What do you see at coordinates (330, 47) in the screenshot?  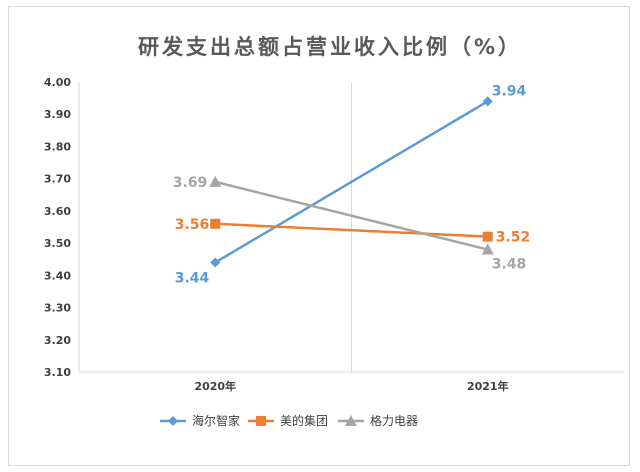 I see `chart-title: 研发支出总额占营业收入比例（%）` at bounding box center [330, 47].